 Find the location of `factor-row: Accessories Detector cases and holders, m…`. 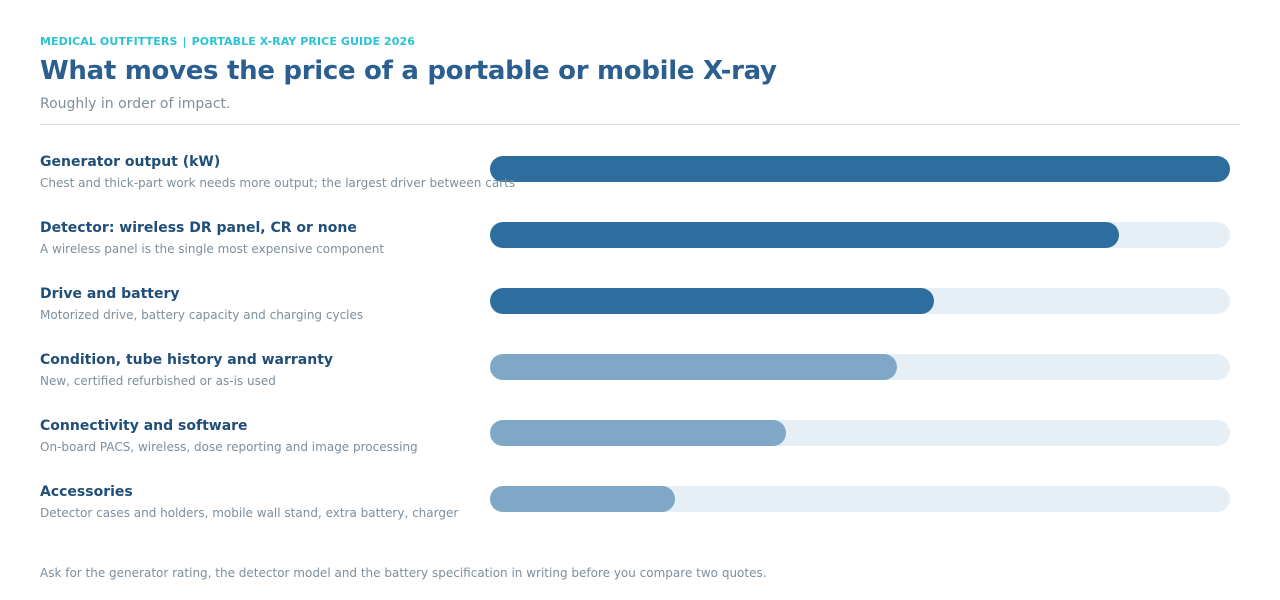

factor-row: Accessories Detector cases and holders, m… is located at coordinates (640, 503).